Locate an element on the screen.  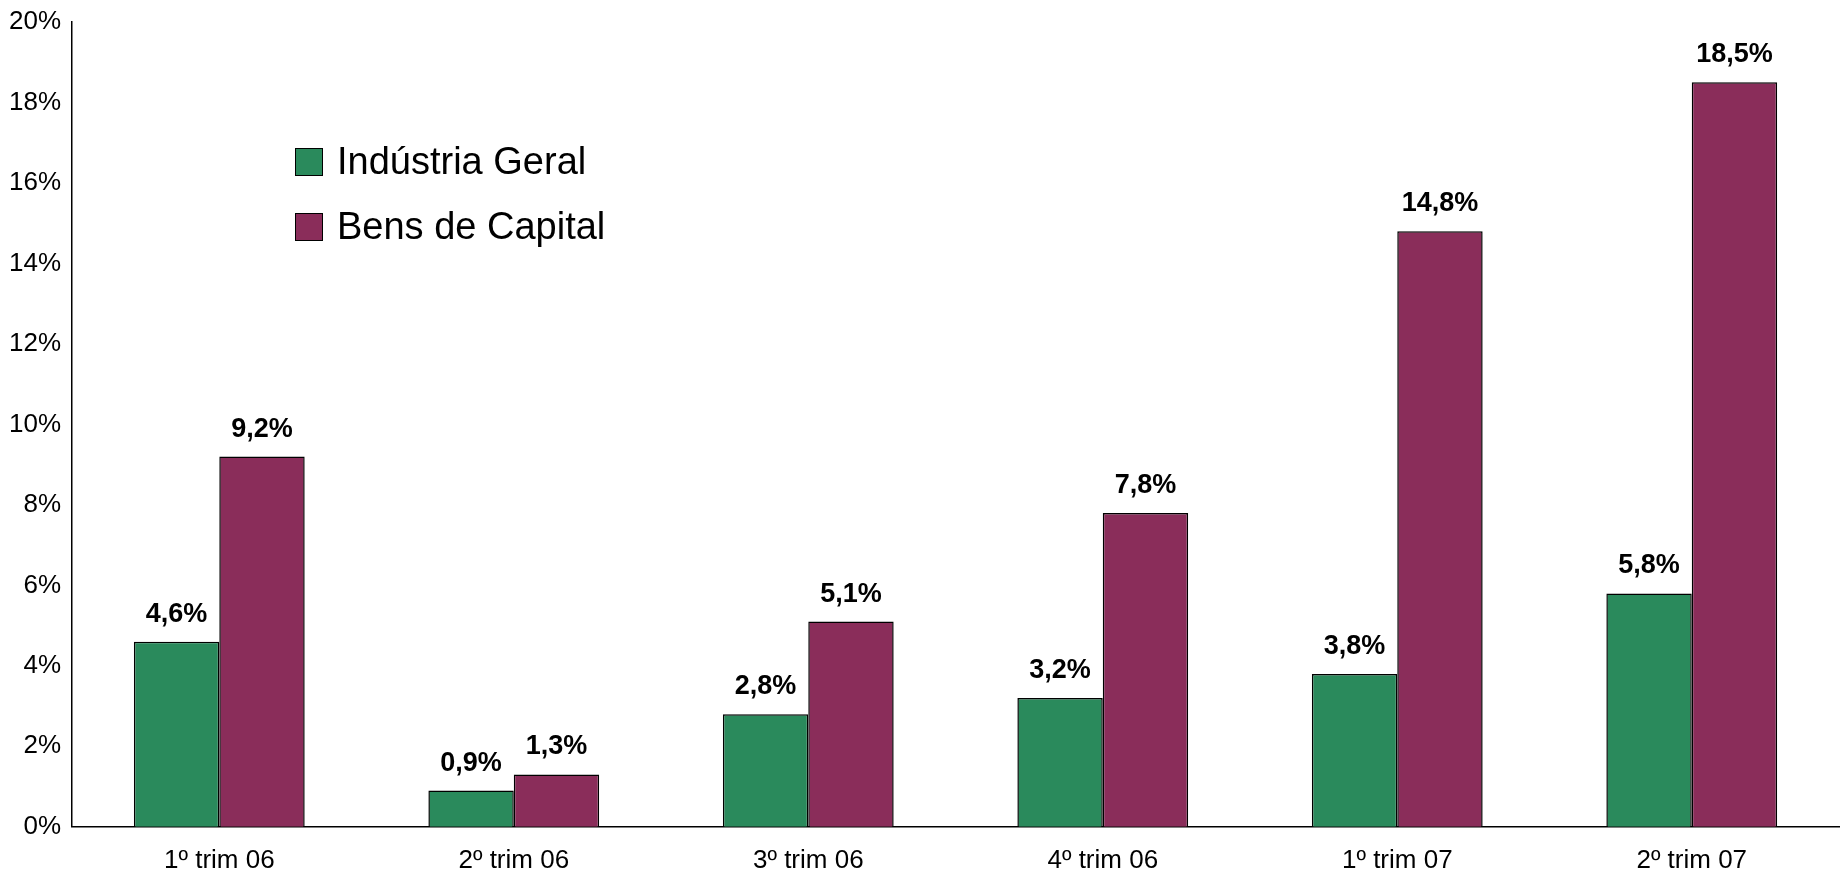
y-tick-label: 18% is located at coordinates (35, 100).